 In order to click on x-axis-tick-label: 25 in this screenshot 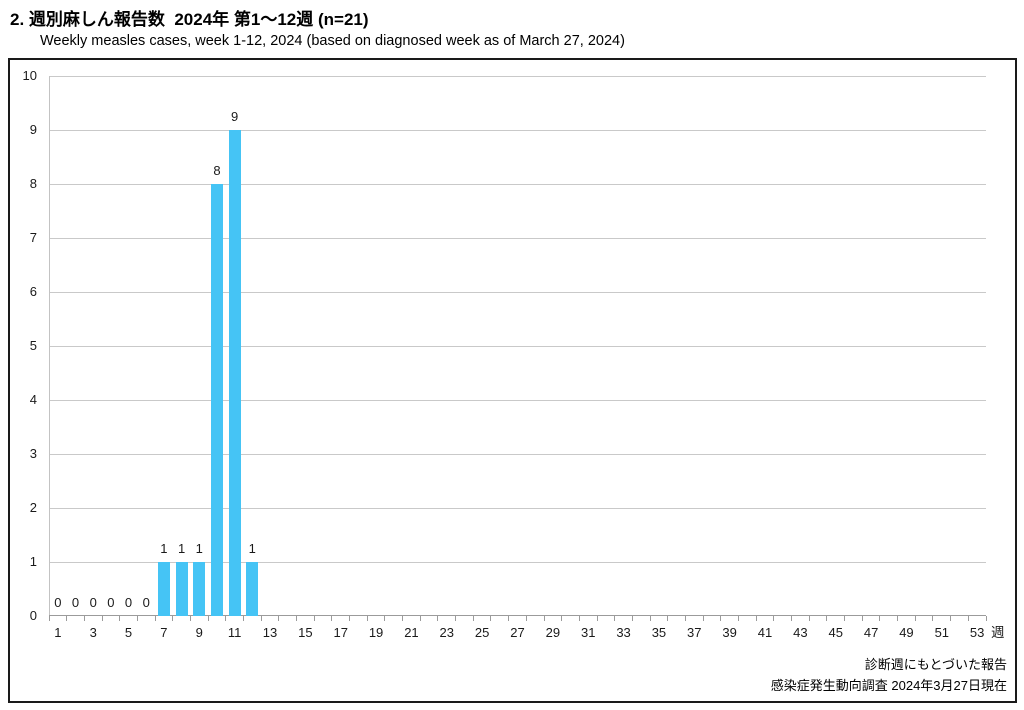, I will do `click(482, 632)`.